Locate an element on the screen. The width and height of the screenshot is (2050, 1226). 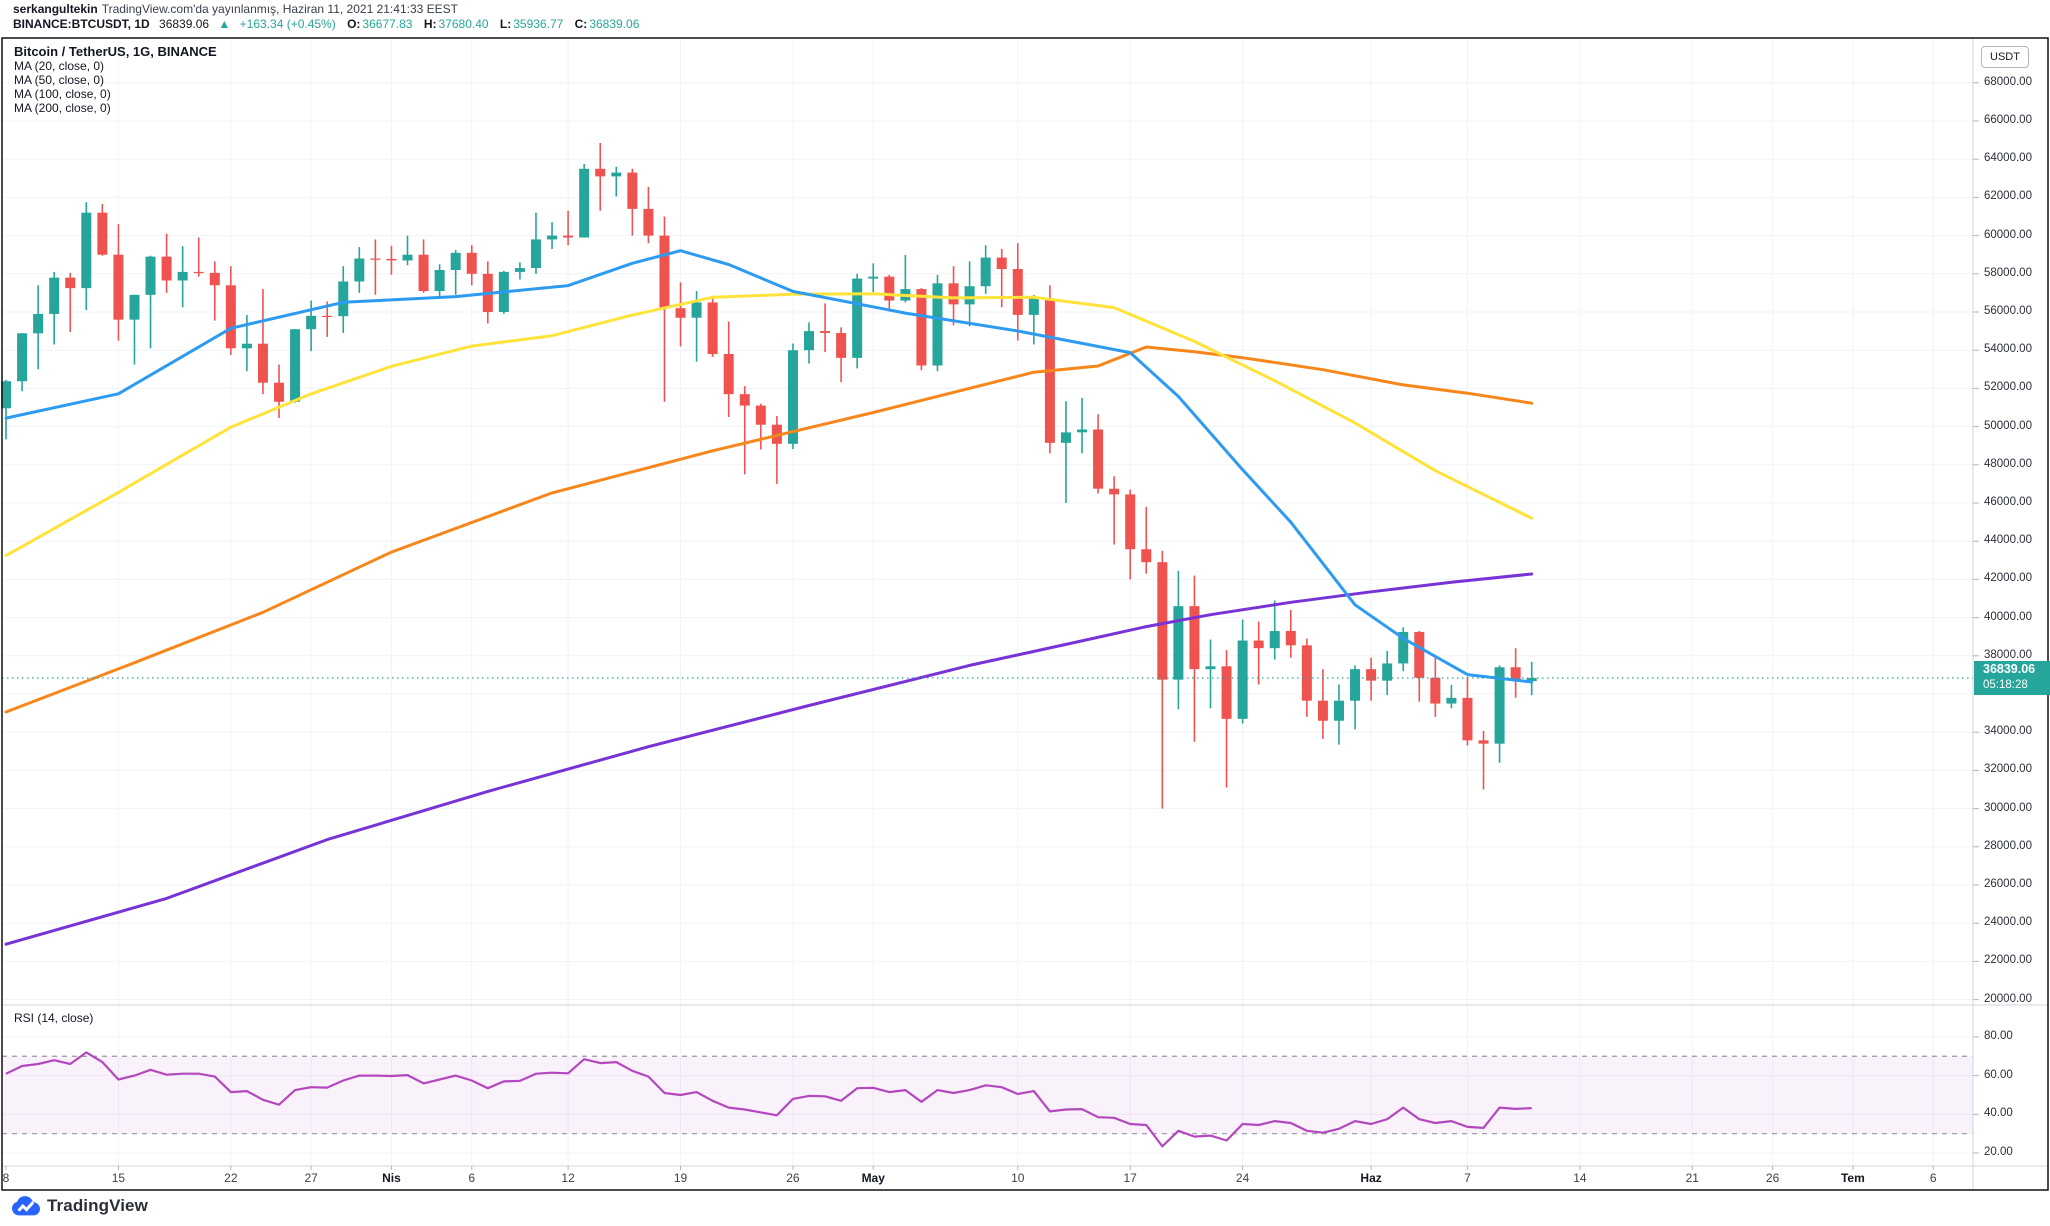
time-scale-label: 14 is located at coordinates (1580, 1178).